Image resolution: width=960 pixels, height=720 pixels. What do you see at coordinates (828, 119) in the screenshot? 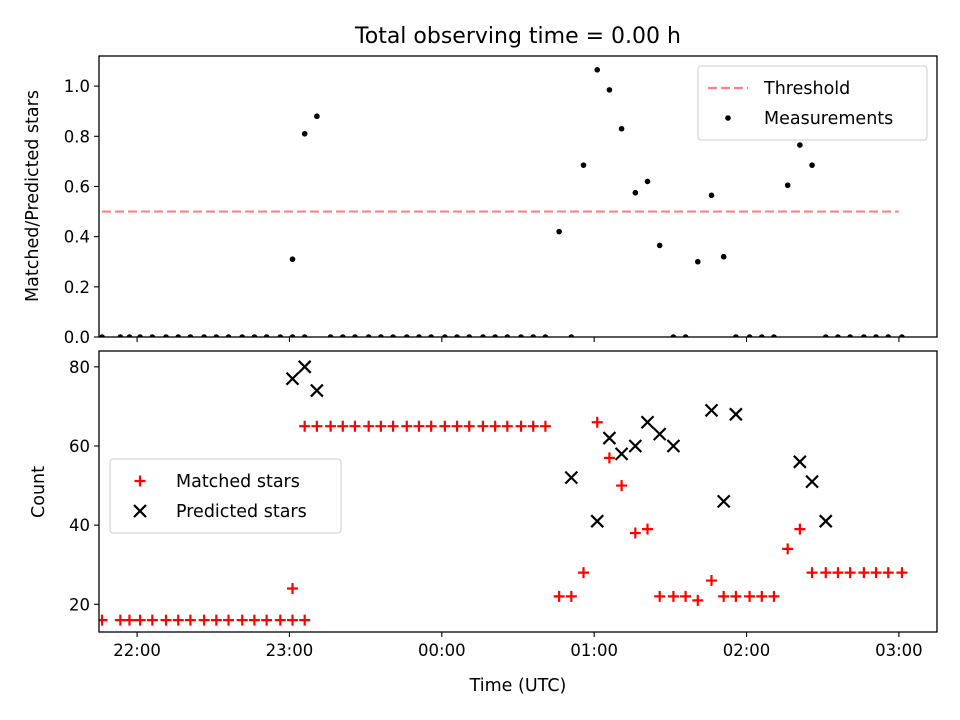
I see `legend-label: Measurements` at bounding box center [828, 119].